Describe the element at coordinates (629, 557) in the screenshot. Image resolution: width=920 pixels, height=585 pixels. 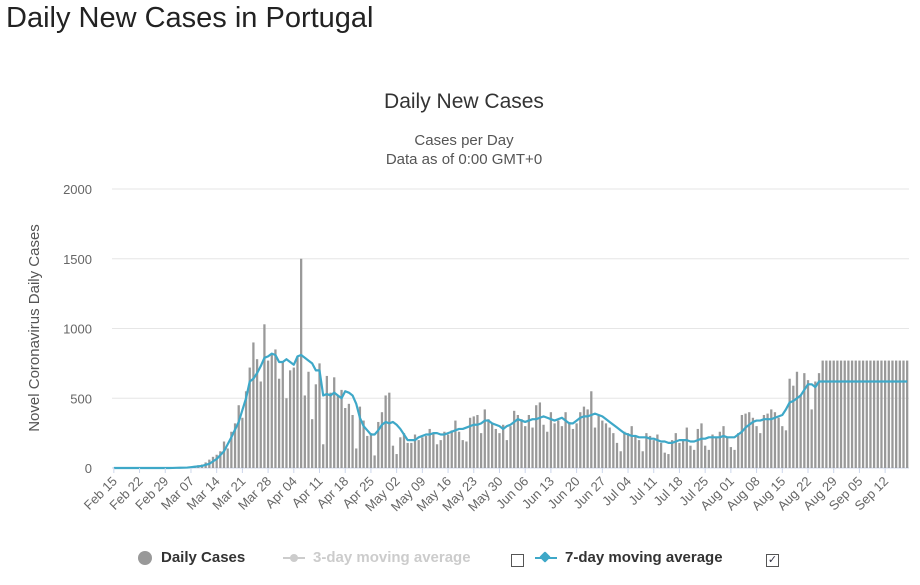
I see `legend-item-7day-average: 7-day moving average` at that location.